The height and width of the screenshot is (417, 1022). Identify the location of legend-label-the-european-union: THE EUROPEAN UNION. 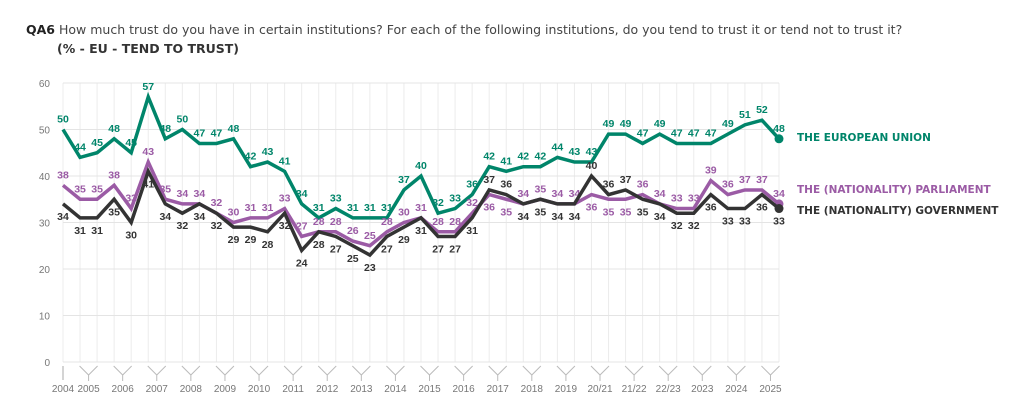
(864, 138).